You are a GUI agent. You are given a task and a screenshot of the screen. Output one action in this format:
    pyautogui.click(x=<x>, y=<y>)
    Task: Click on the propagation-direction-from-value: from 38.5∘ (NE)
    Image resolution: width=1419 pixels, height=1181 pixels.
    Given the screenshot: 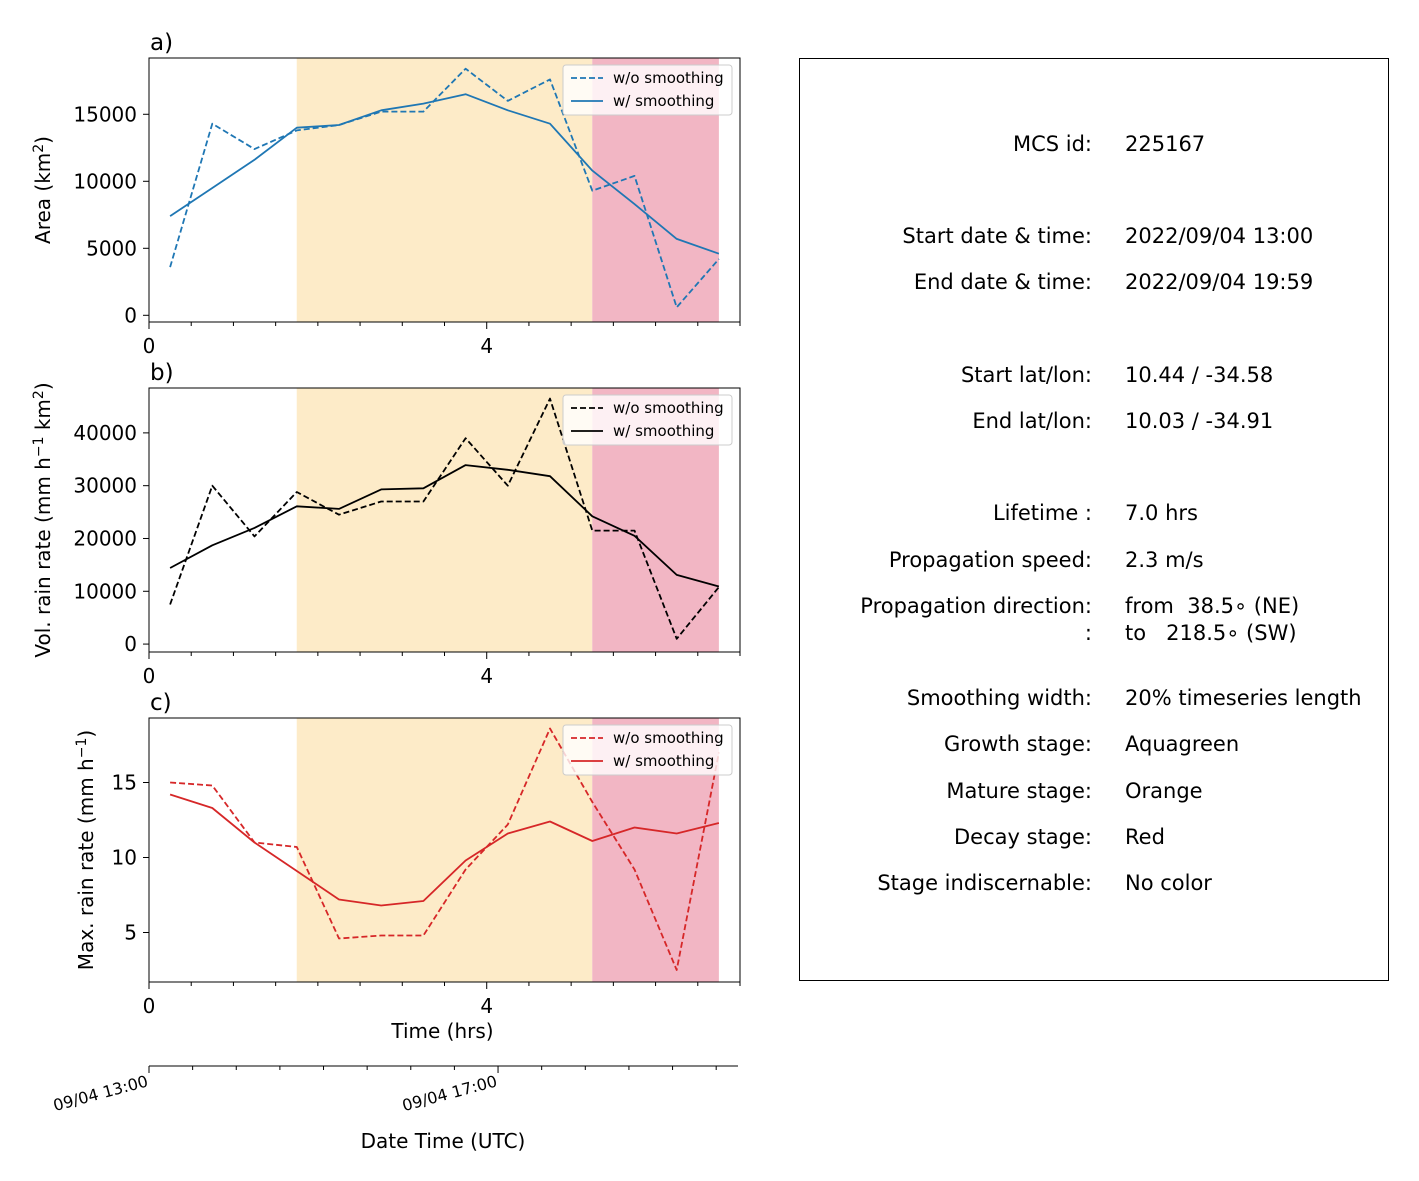 What is the action you would take?
    pyautogui.click(x=1212, y=606)
    